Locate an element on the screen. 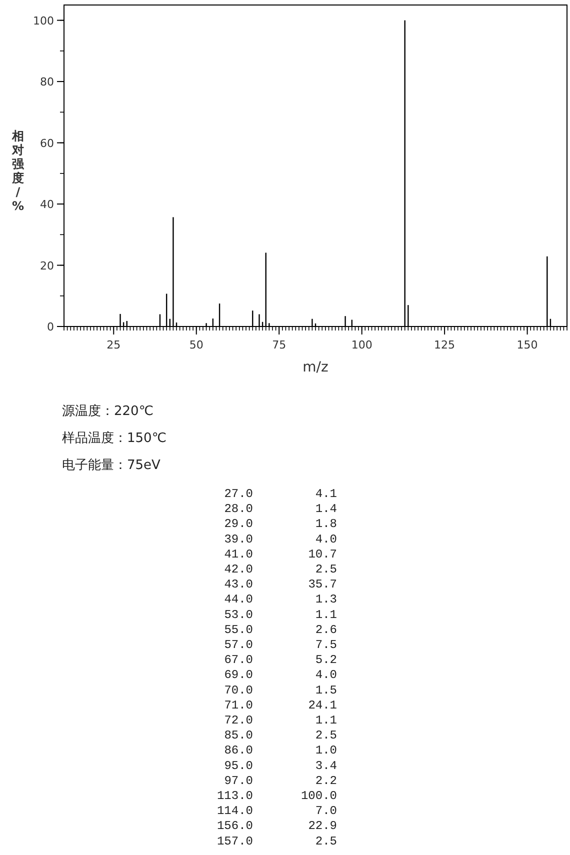 Image resolution: width=570 pixels, height=855 pixels. category-label: 157.0 is located at coordinates (234, 841).